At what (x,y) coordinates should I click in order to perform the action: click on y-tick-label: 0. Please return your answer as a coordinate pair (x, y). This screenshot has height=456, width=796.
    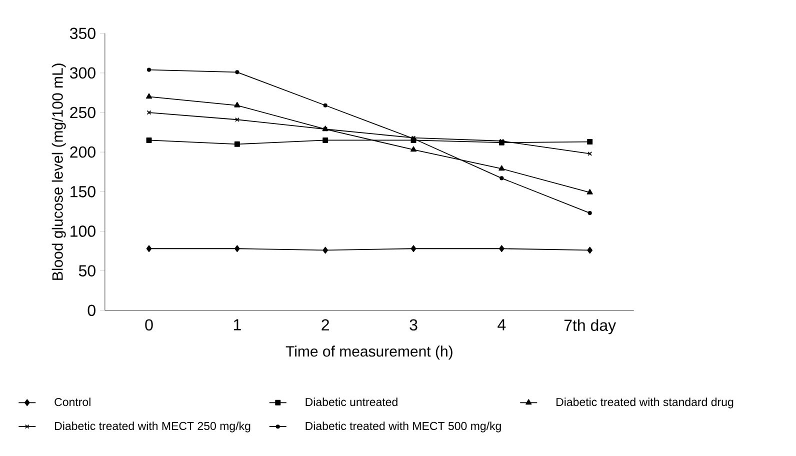
    Looking at the image, I should click on (92, 310).